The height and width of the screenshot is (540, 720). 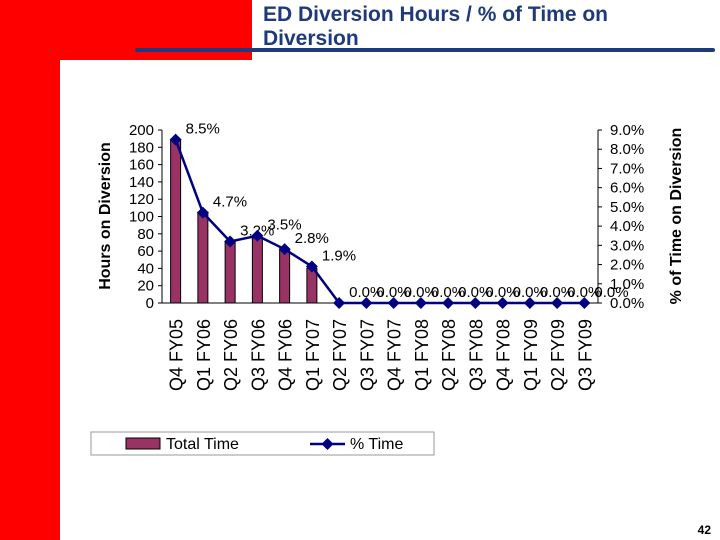 What do you see at coordinates (627, 188) in the screenshot?
I see `right-tick-label: 6.0%` at bounding box center [627, 188].